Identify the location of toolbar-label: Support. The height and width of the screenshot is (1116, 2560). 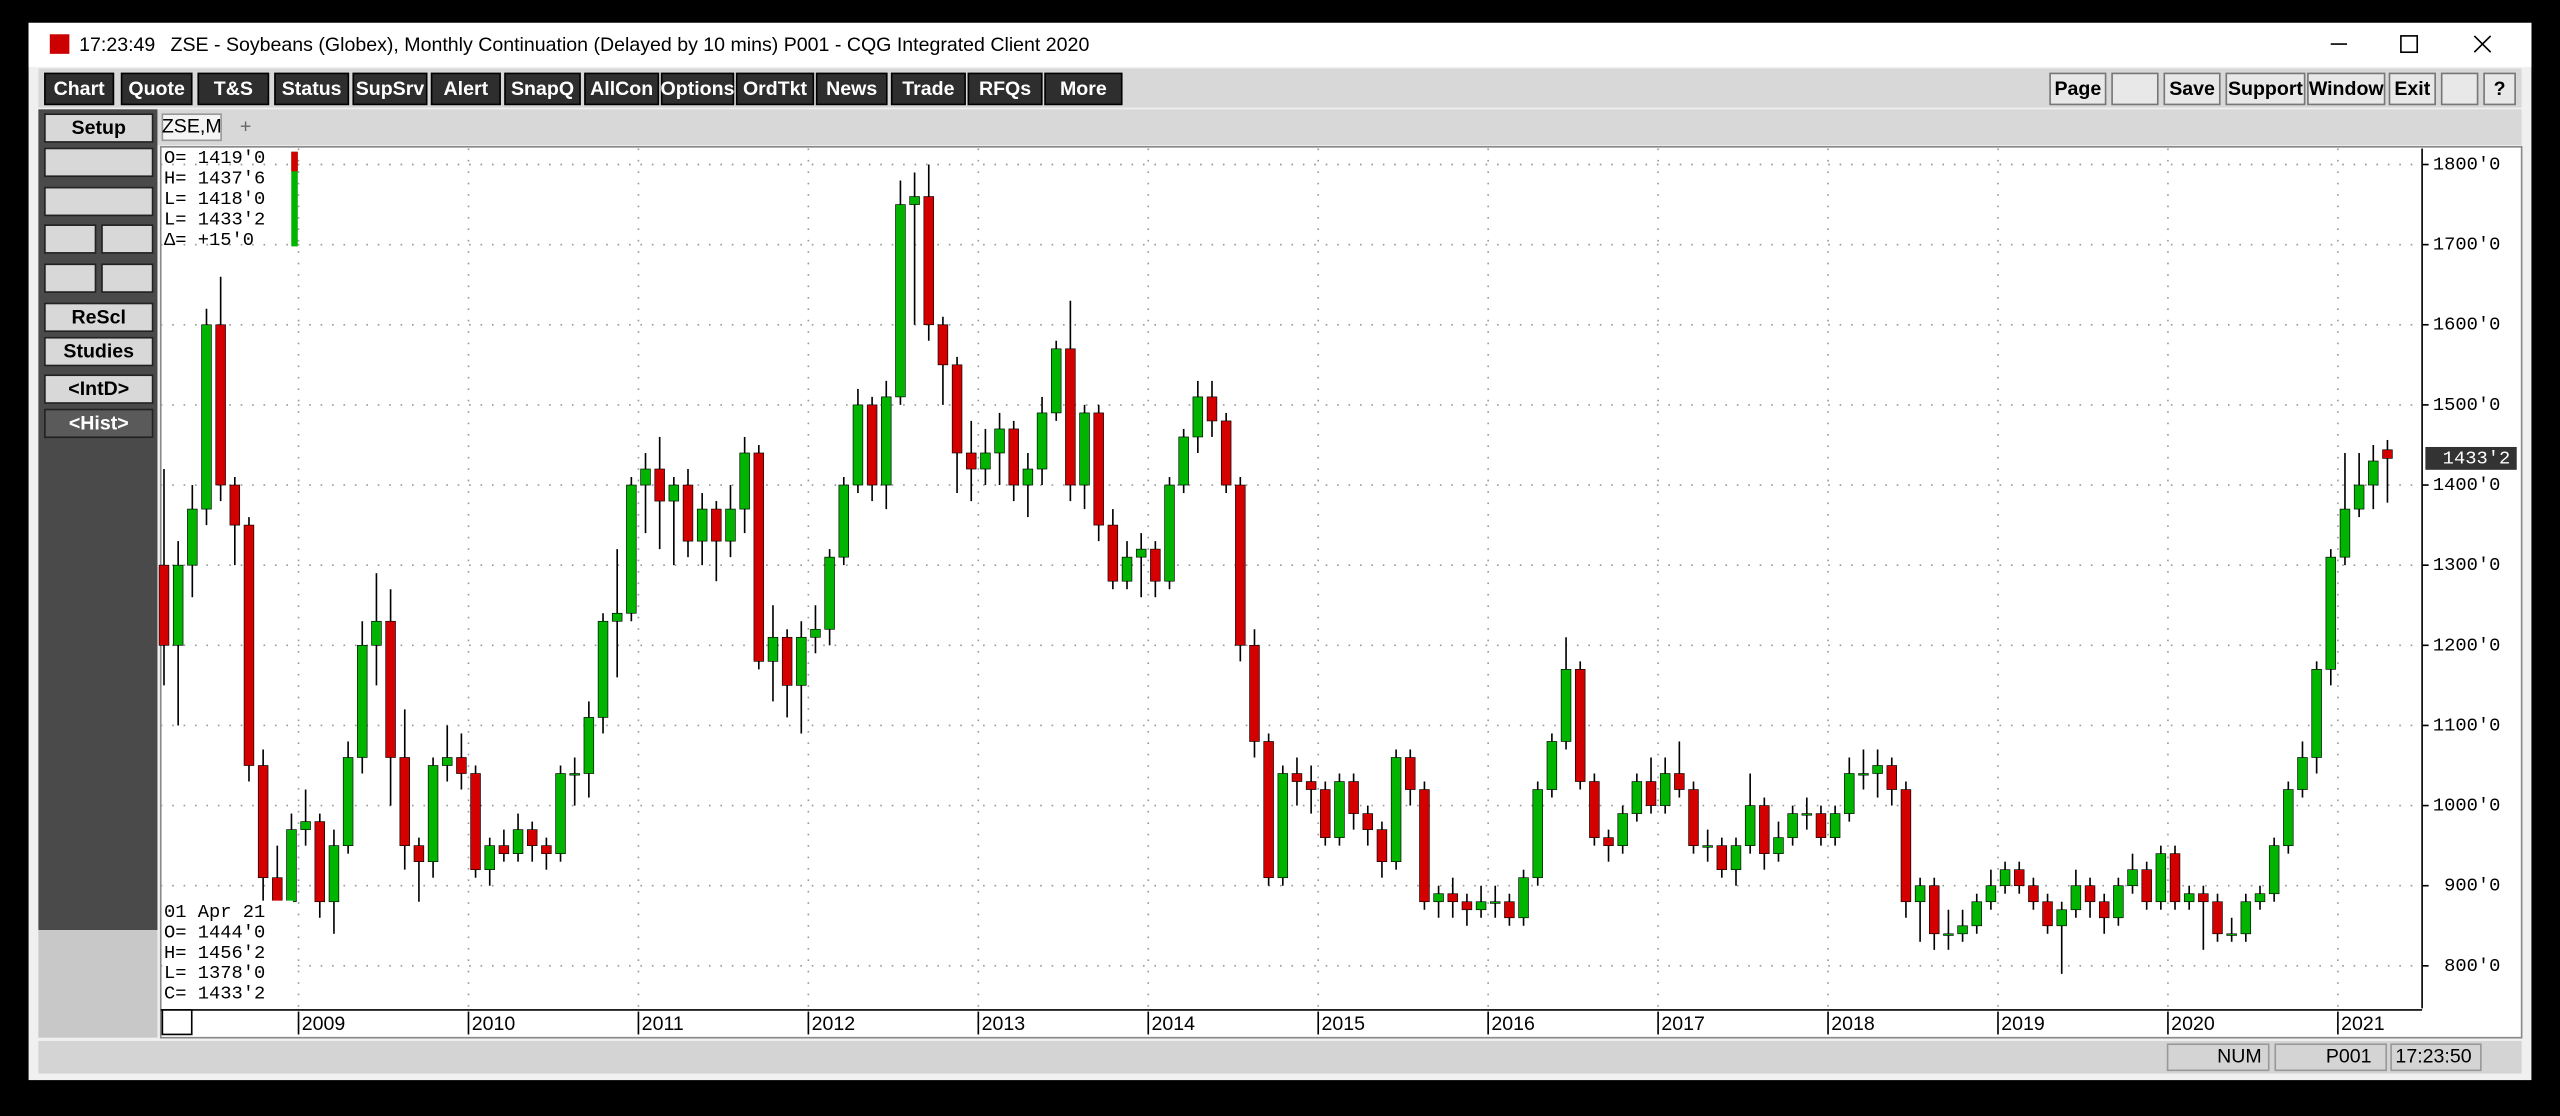
(2265, 89).